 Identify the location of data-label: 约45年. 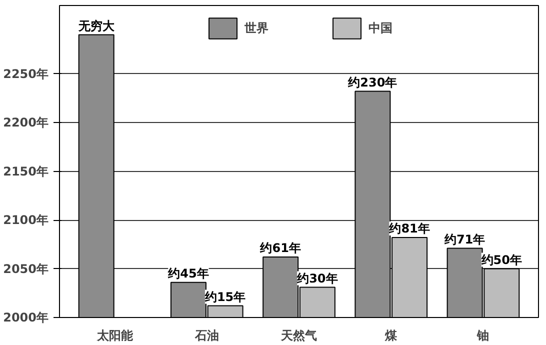
(188, 273).